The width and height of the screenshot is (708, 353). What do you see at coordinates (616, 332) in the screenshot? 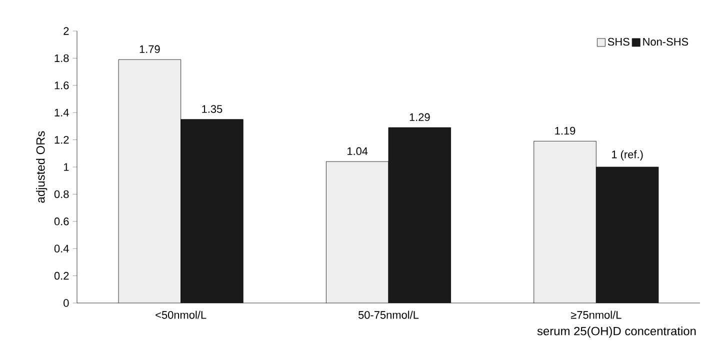
I see `x-axis-title: serum 25(OH)D concentration` at bounding box center [616, 332].